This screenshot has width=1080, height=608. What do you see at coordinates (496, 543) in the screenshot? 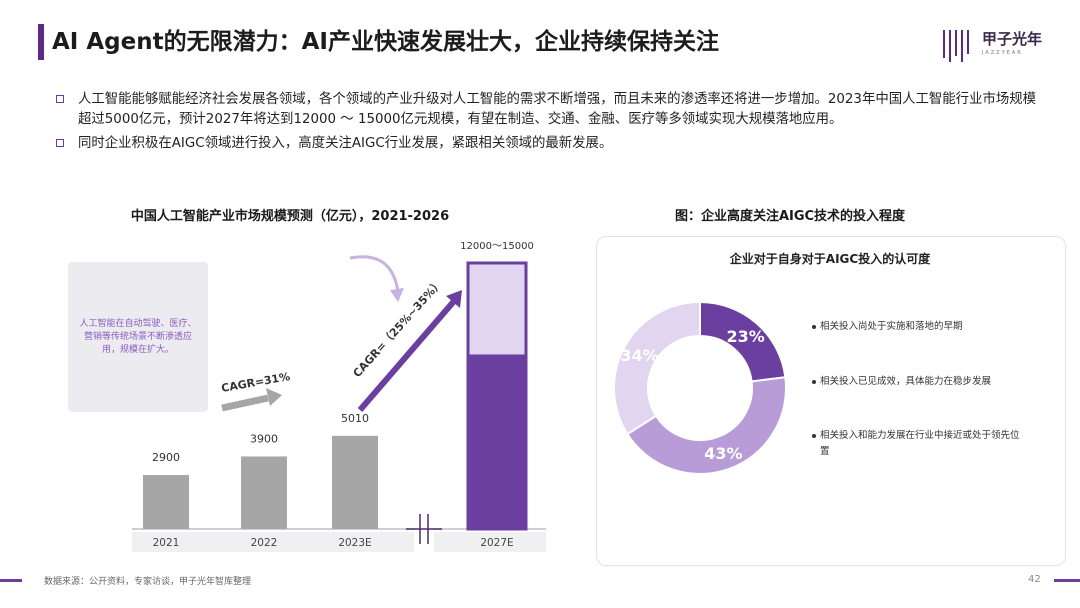
I see `x-tick-label: 2027E` at bounding box center [496, 543].